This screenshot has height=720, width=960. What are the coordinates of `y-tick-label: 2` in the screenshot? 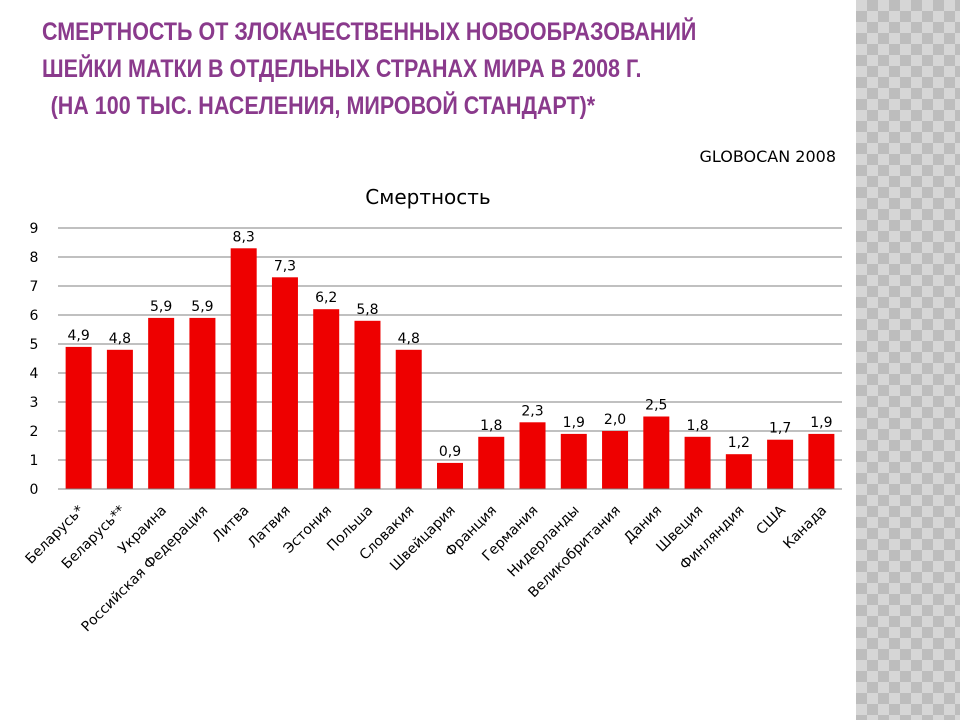 It's located at (34, 432).